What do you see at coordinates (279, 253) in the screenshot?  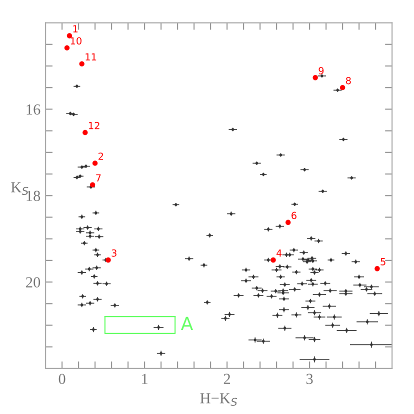 I see `annotation: 4` at bounding box center [279, 253].